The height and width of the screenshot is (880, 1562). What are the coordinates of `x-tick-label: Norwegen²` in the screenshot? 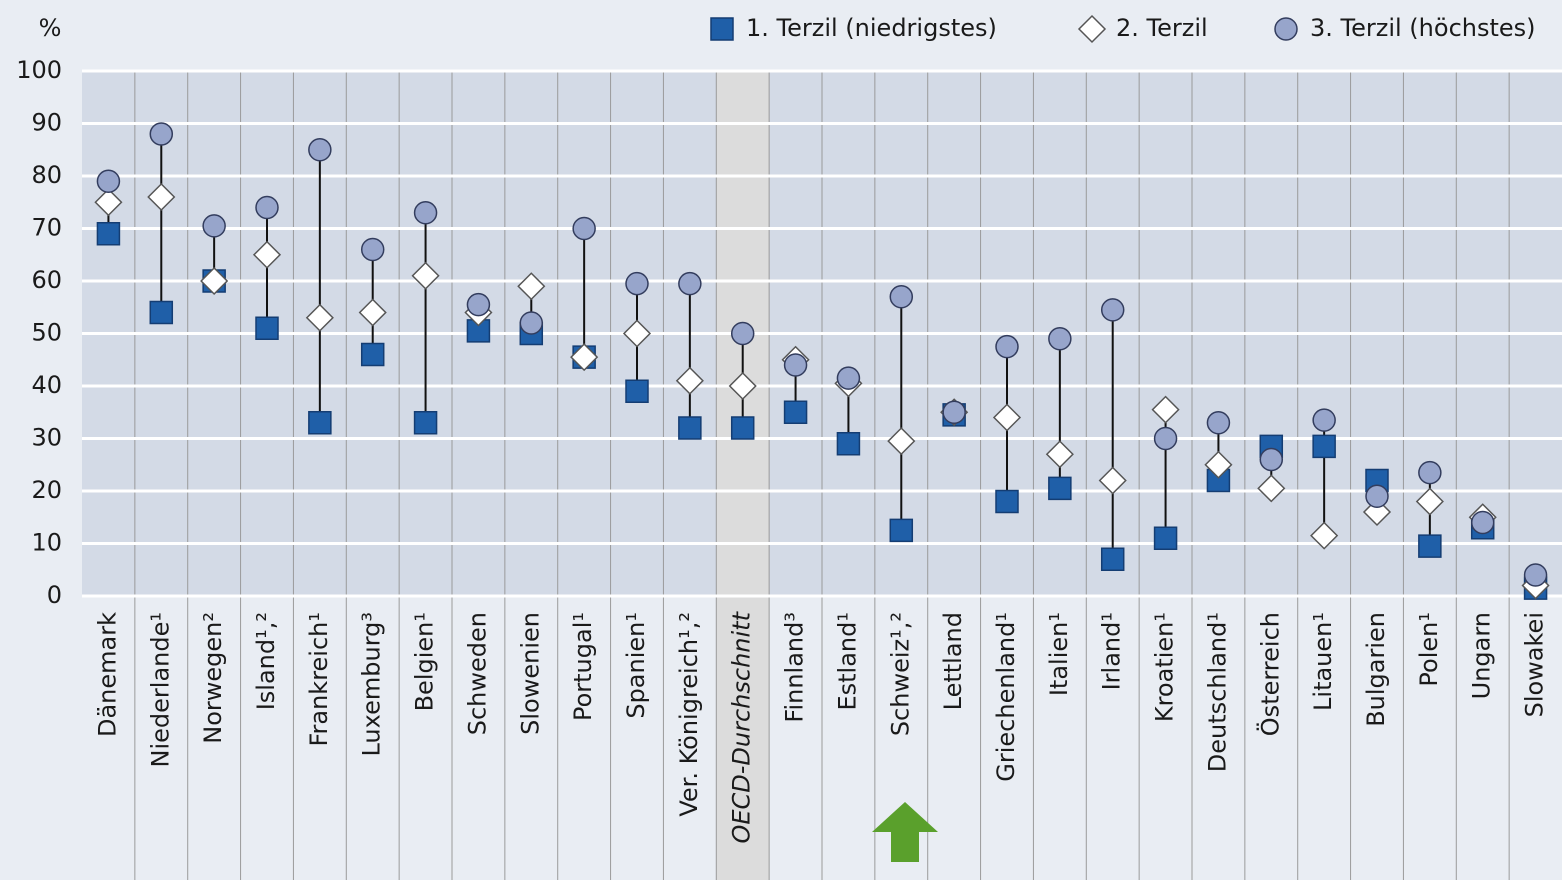 It's located at (213, 678).